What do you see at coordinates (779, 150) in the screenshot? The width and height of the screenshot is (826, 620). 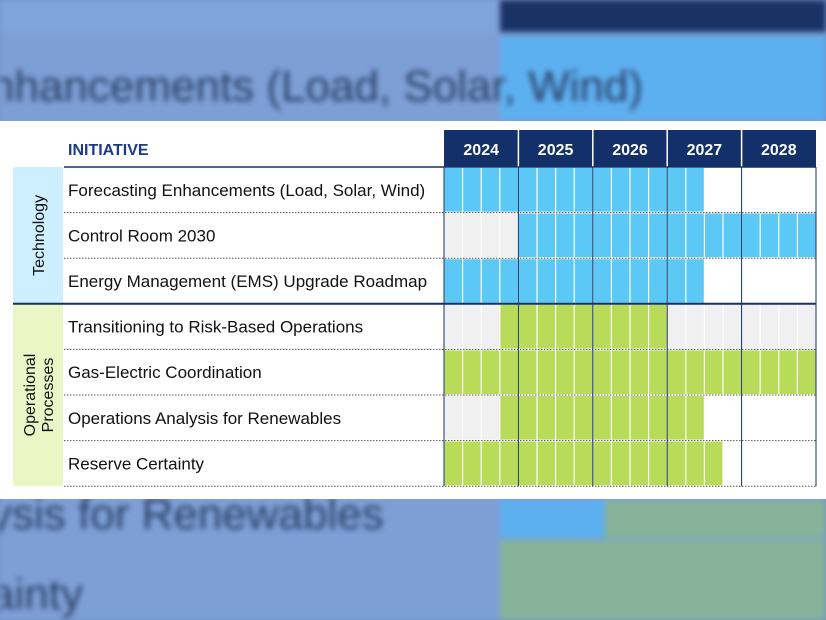 I see `year-header-label: 2028` at bounding box center [779, 150].